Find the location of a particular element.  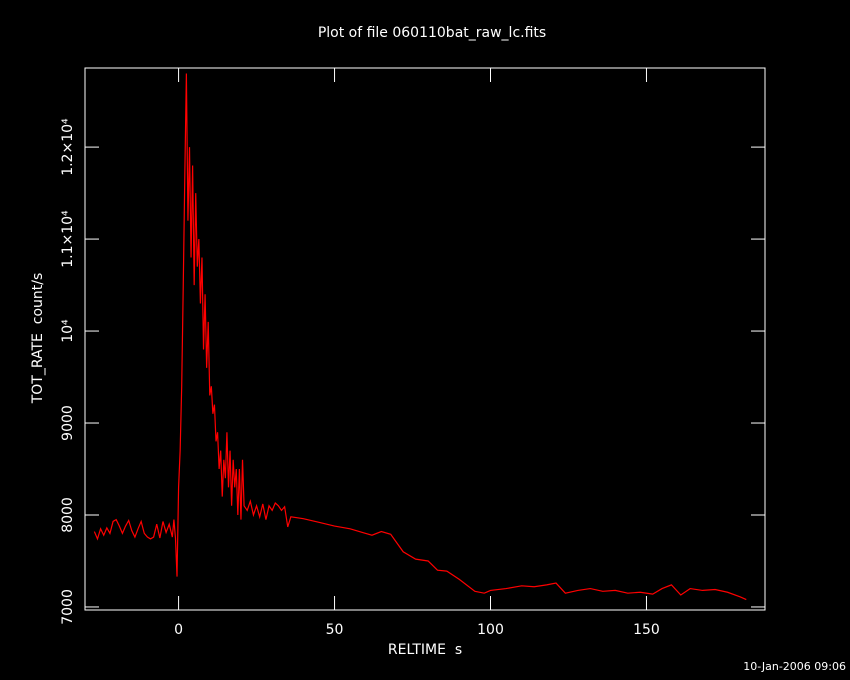

y-tick-label: 1.1×10⁴ is located at coordinates (68, 239).